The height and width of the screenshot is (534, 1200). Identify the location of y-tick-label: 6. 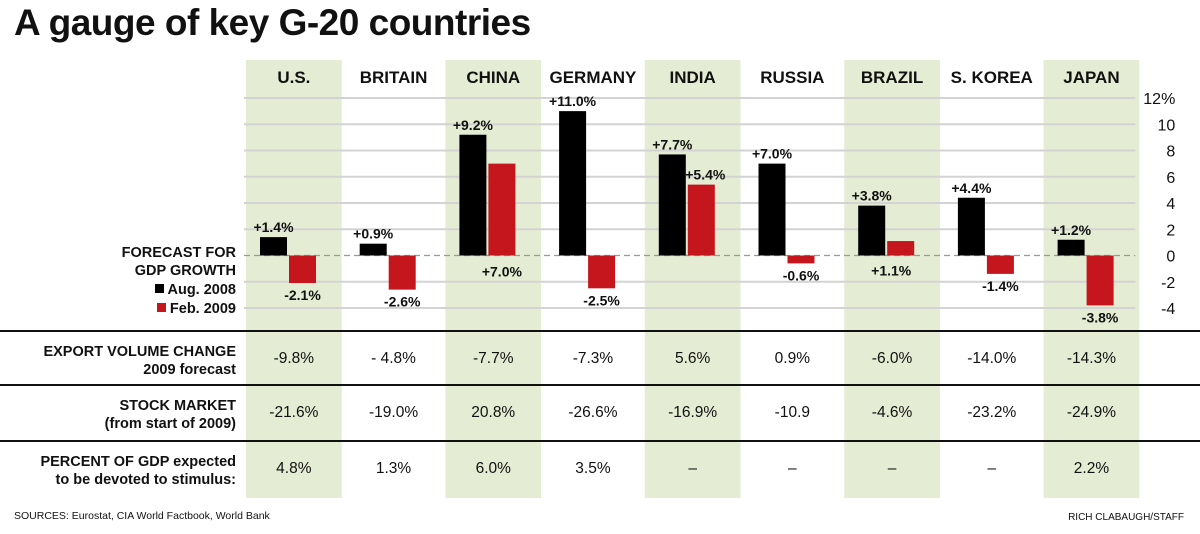
(1170, 178).